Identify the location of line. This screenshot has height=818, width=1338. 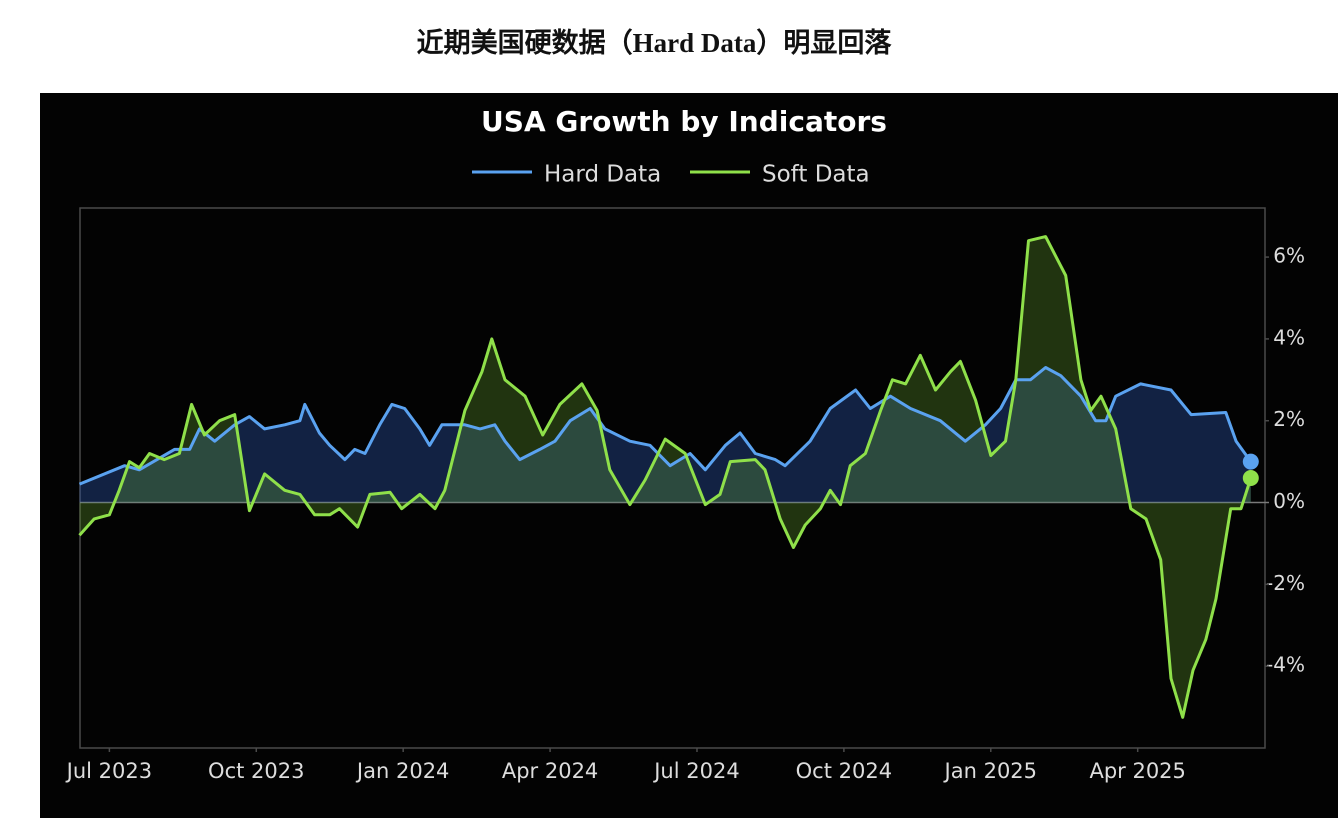
(665, 426).